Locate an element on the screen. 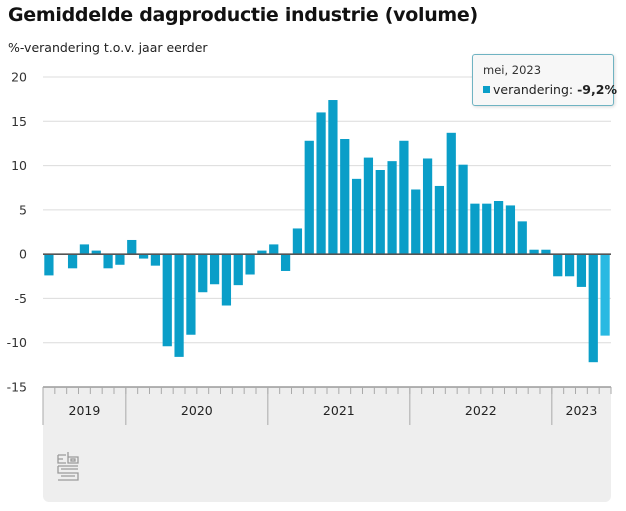 This screenshot has height=511, width=626. tooltip-value: -9,2% is located at coordinates (597, 89).